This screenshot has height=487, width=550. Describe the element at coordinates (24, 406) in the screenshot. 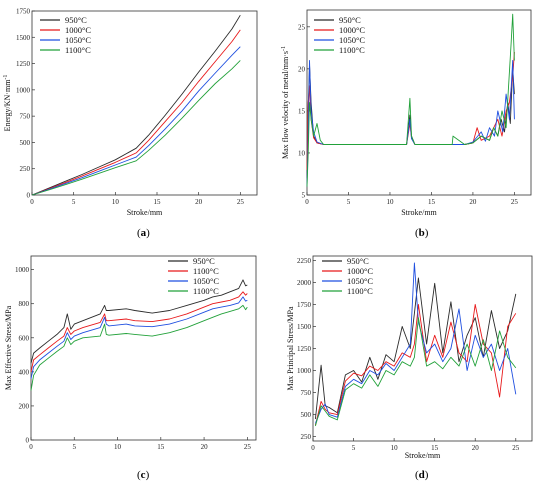

I see `y-tick-label: 200` at that location.